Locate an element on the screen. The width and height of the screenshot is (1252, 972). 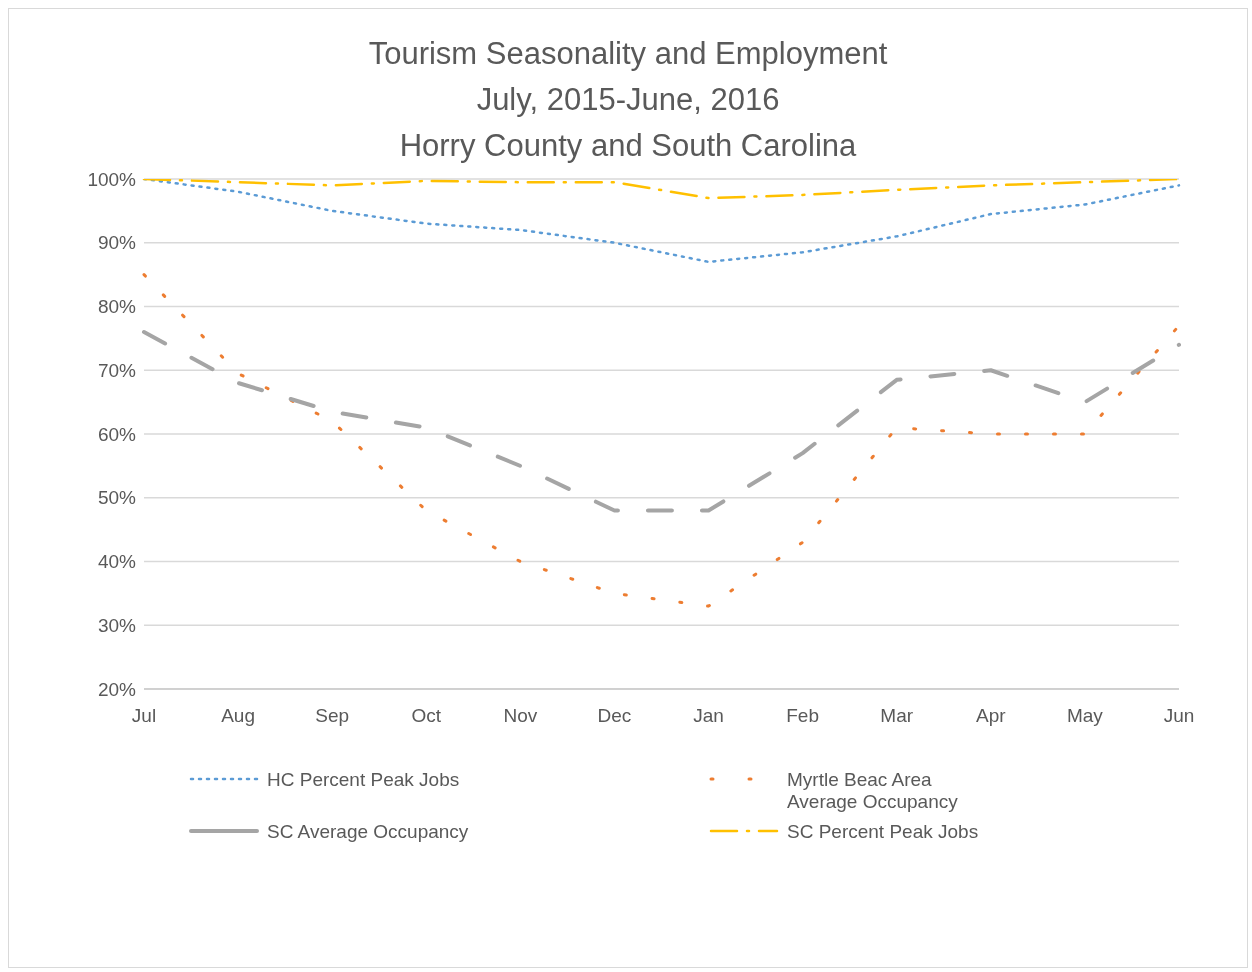
x-tick-label: Jun is located at coordinates (1179, 716).